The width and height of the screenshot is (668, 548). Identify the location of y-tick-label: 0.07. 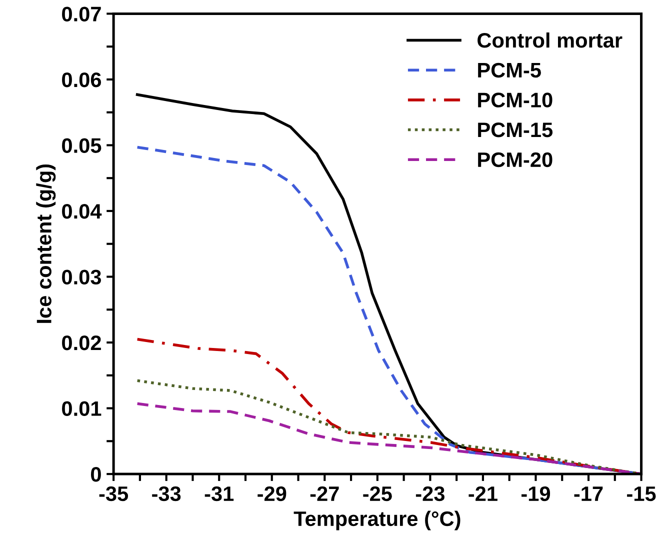
(81, 14).